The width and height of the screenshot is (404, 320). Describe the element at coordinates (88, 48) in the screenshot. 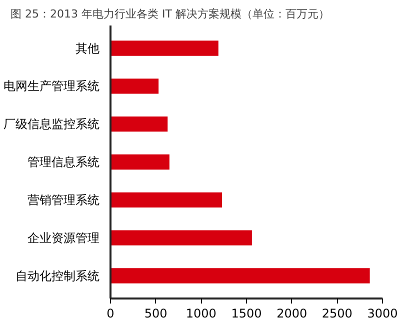

I see `y-tick-label: 其他` at that location.